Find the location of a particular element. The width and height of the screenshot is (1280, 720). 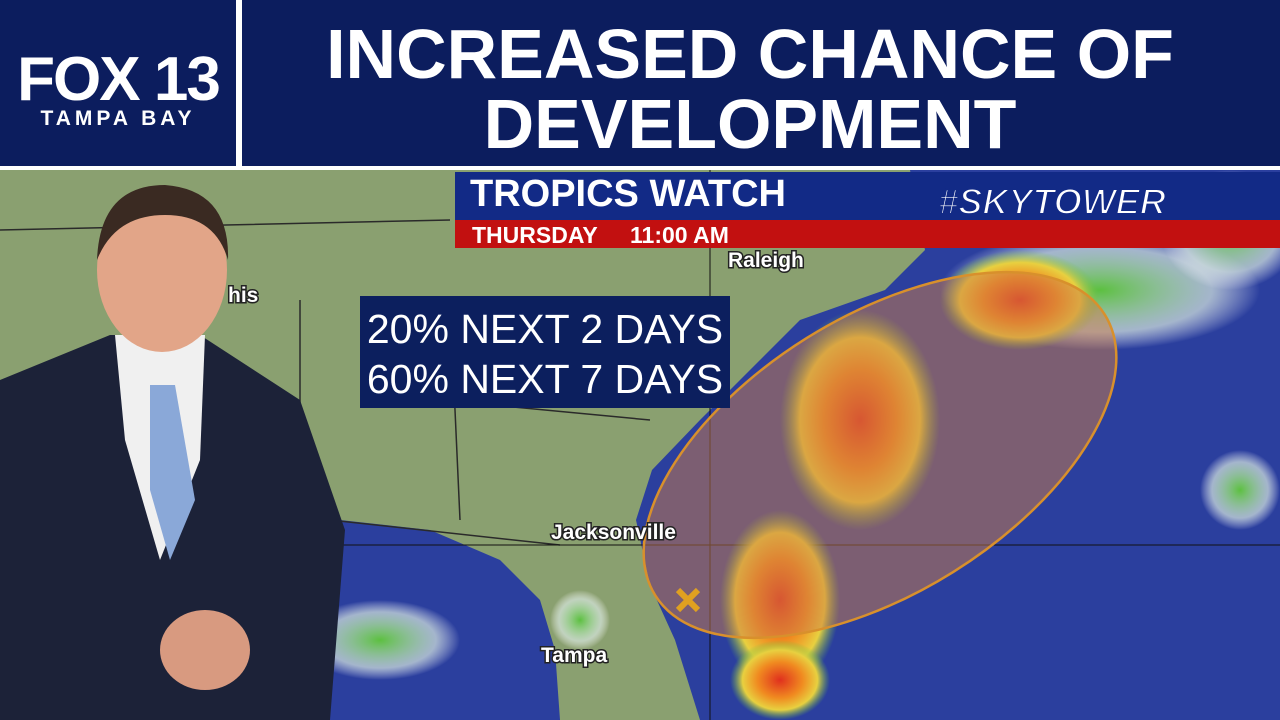

outlook-line: 20% NEXT 2 DAYS is located at coordinates (545, 329).